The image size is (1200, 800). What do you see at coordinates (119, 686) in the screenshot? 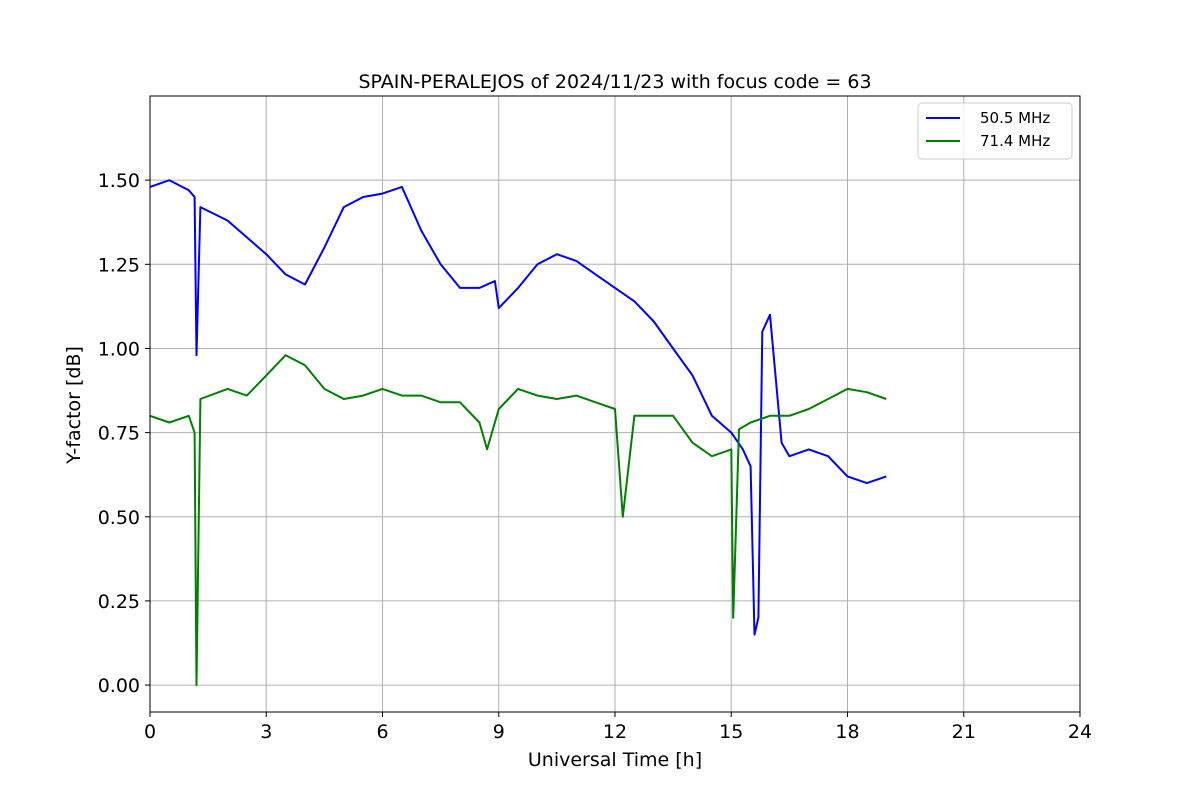
I see `y-tick-label: 0.00` at bounding box center [119, 686].